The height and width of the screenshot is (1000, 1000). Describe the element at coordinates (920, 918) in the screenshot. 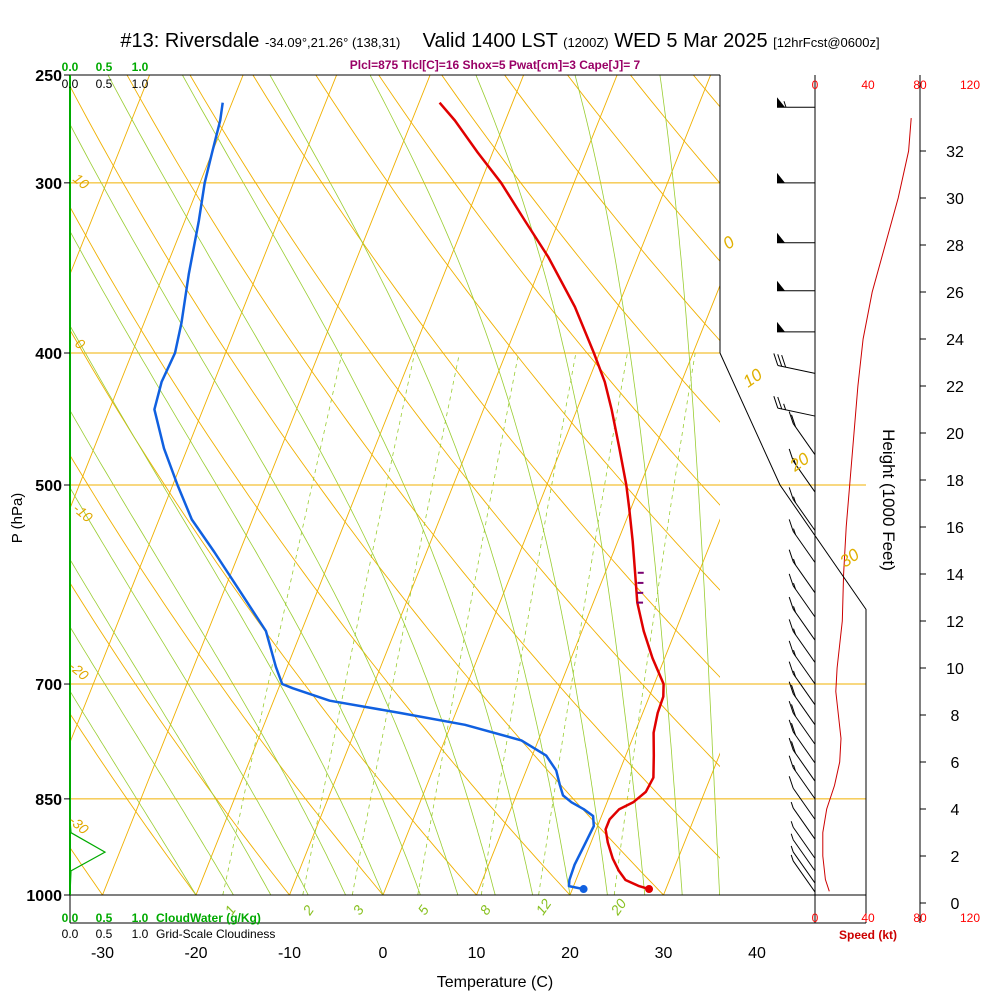

I see `speed-bottom-tick-label: 80` at that location.